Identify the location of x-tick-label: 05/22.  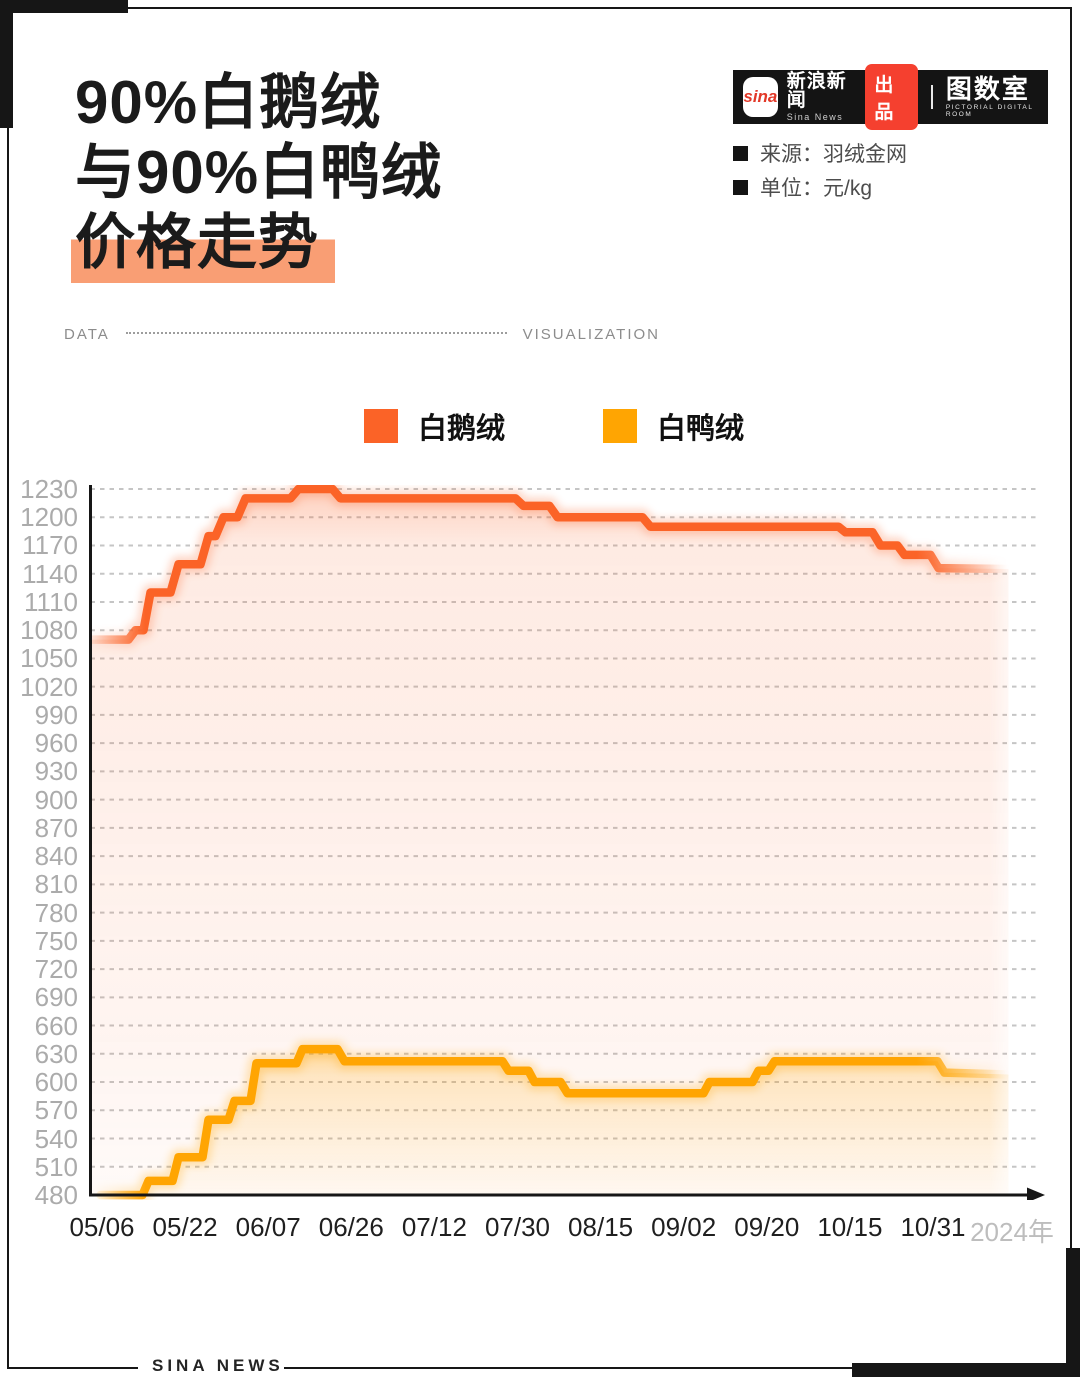
(185, 1227).